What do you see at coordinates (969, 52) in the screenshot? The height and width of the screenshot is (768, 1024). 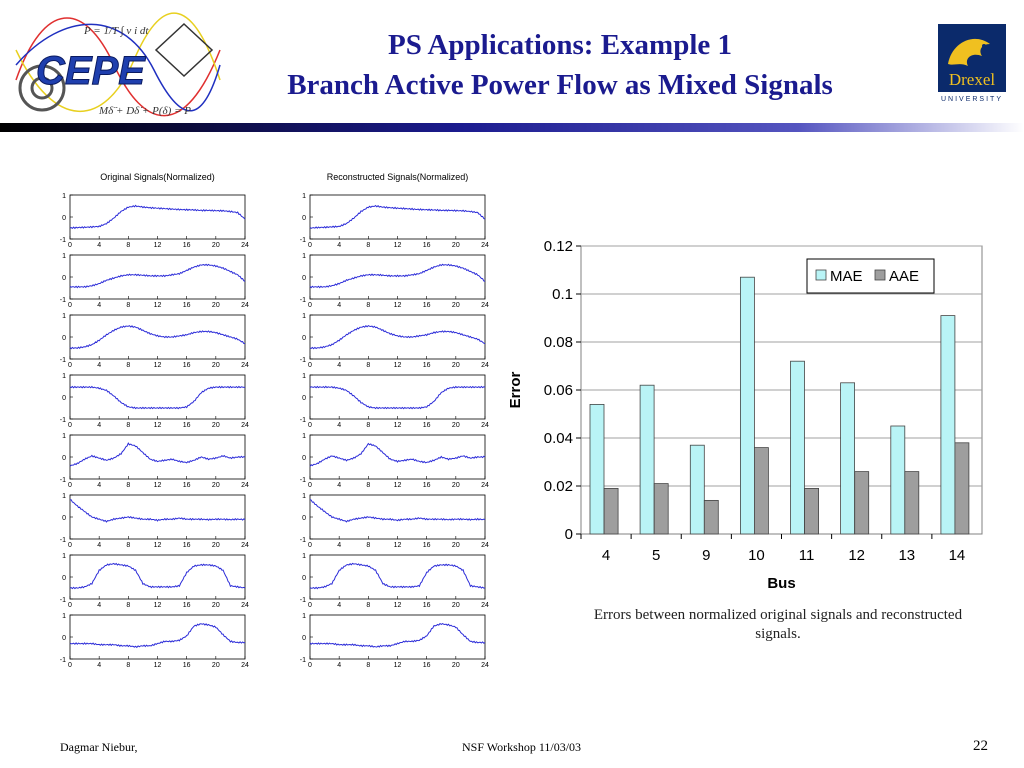 I see `dragon-icon` at bounding box center [969, 52].